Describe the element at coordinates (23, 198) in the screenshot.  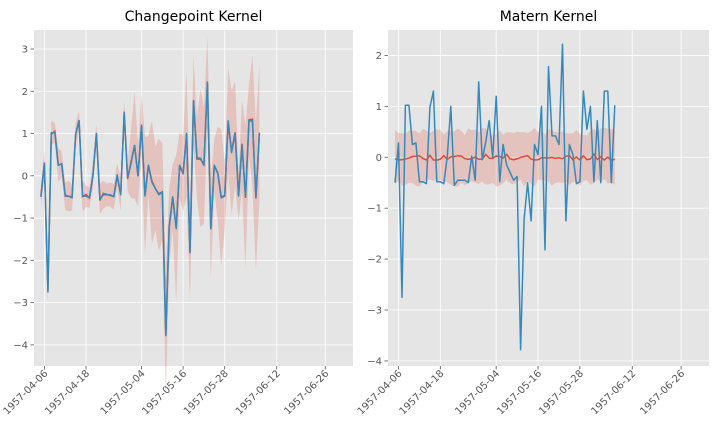
I see `y-tick-labels: −4 −3 −2 −1 0 1 2 3` at that location.